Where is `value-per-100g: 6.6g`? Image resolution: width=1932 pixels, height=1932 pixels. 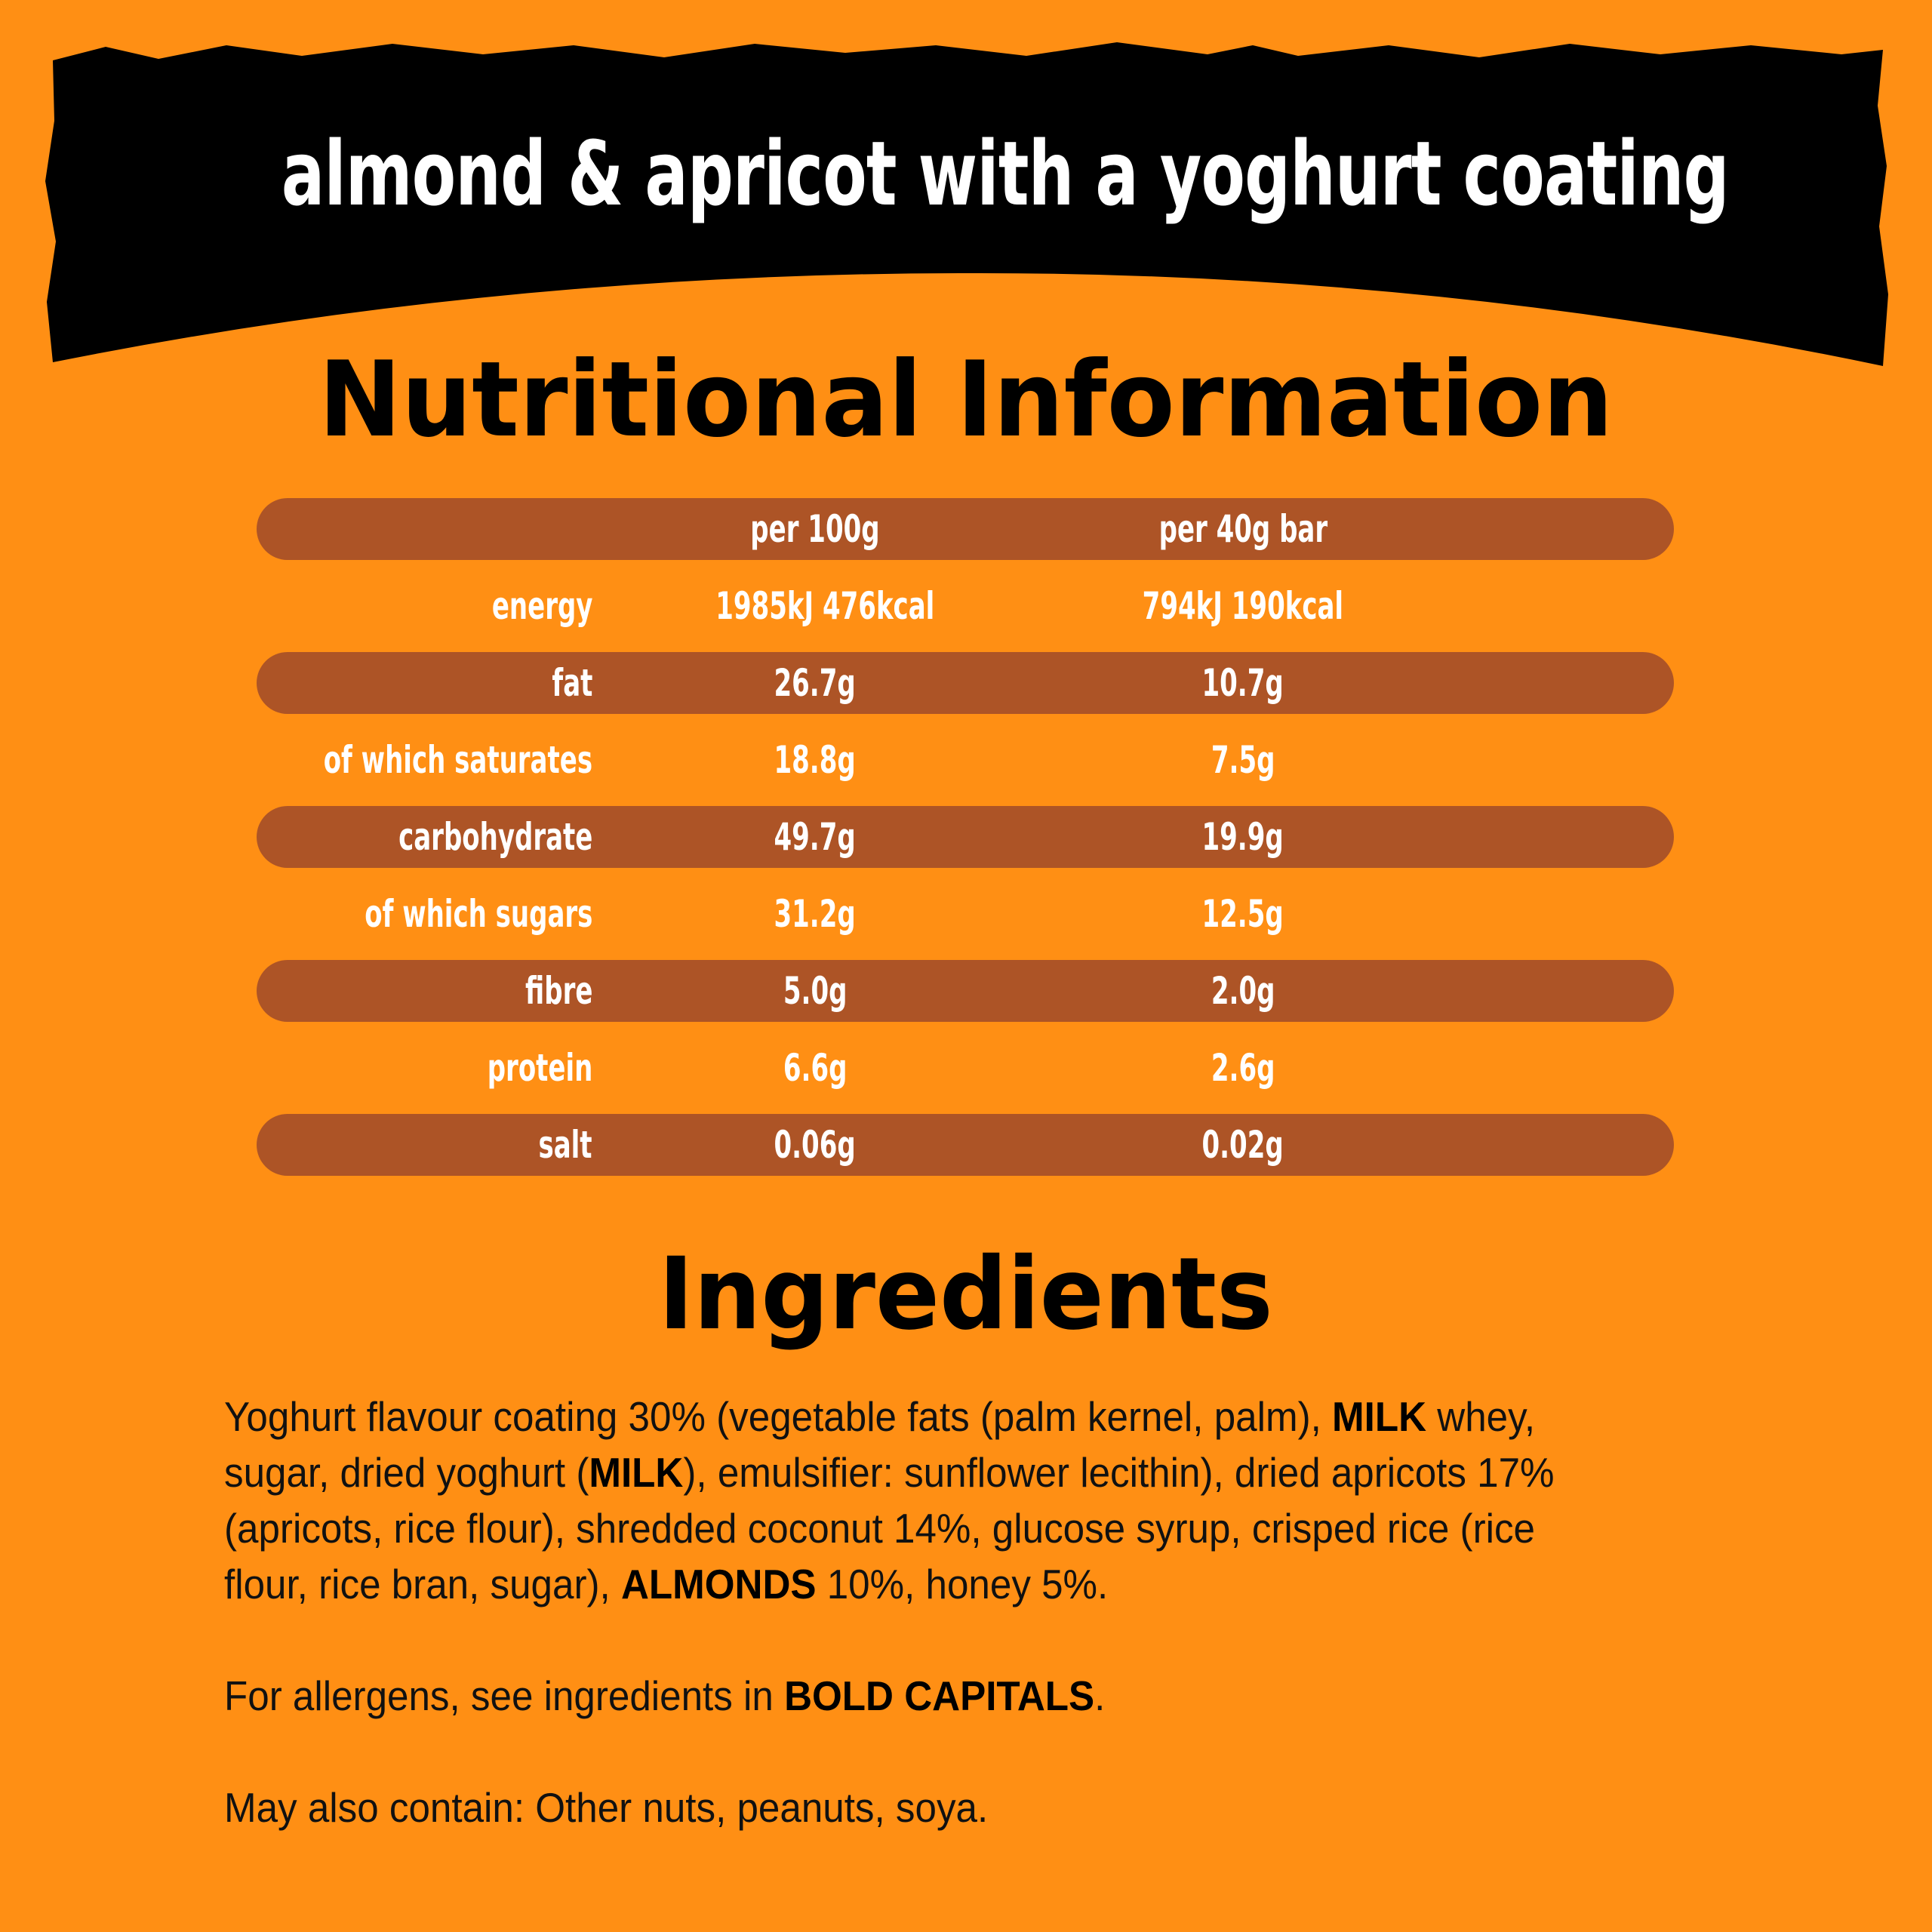 value-per-100g: 6.6g is located at coordinates (815, 1068).